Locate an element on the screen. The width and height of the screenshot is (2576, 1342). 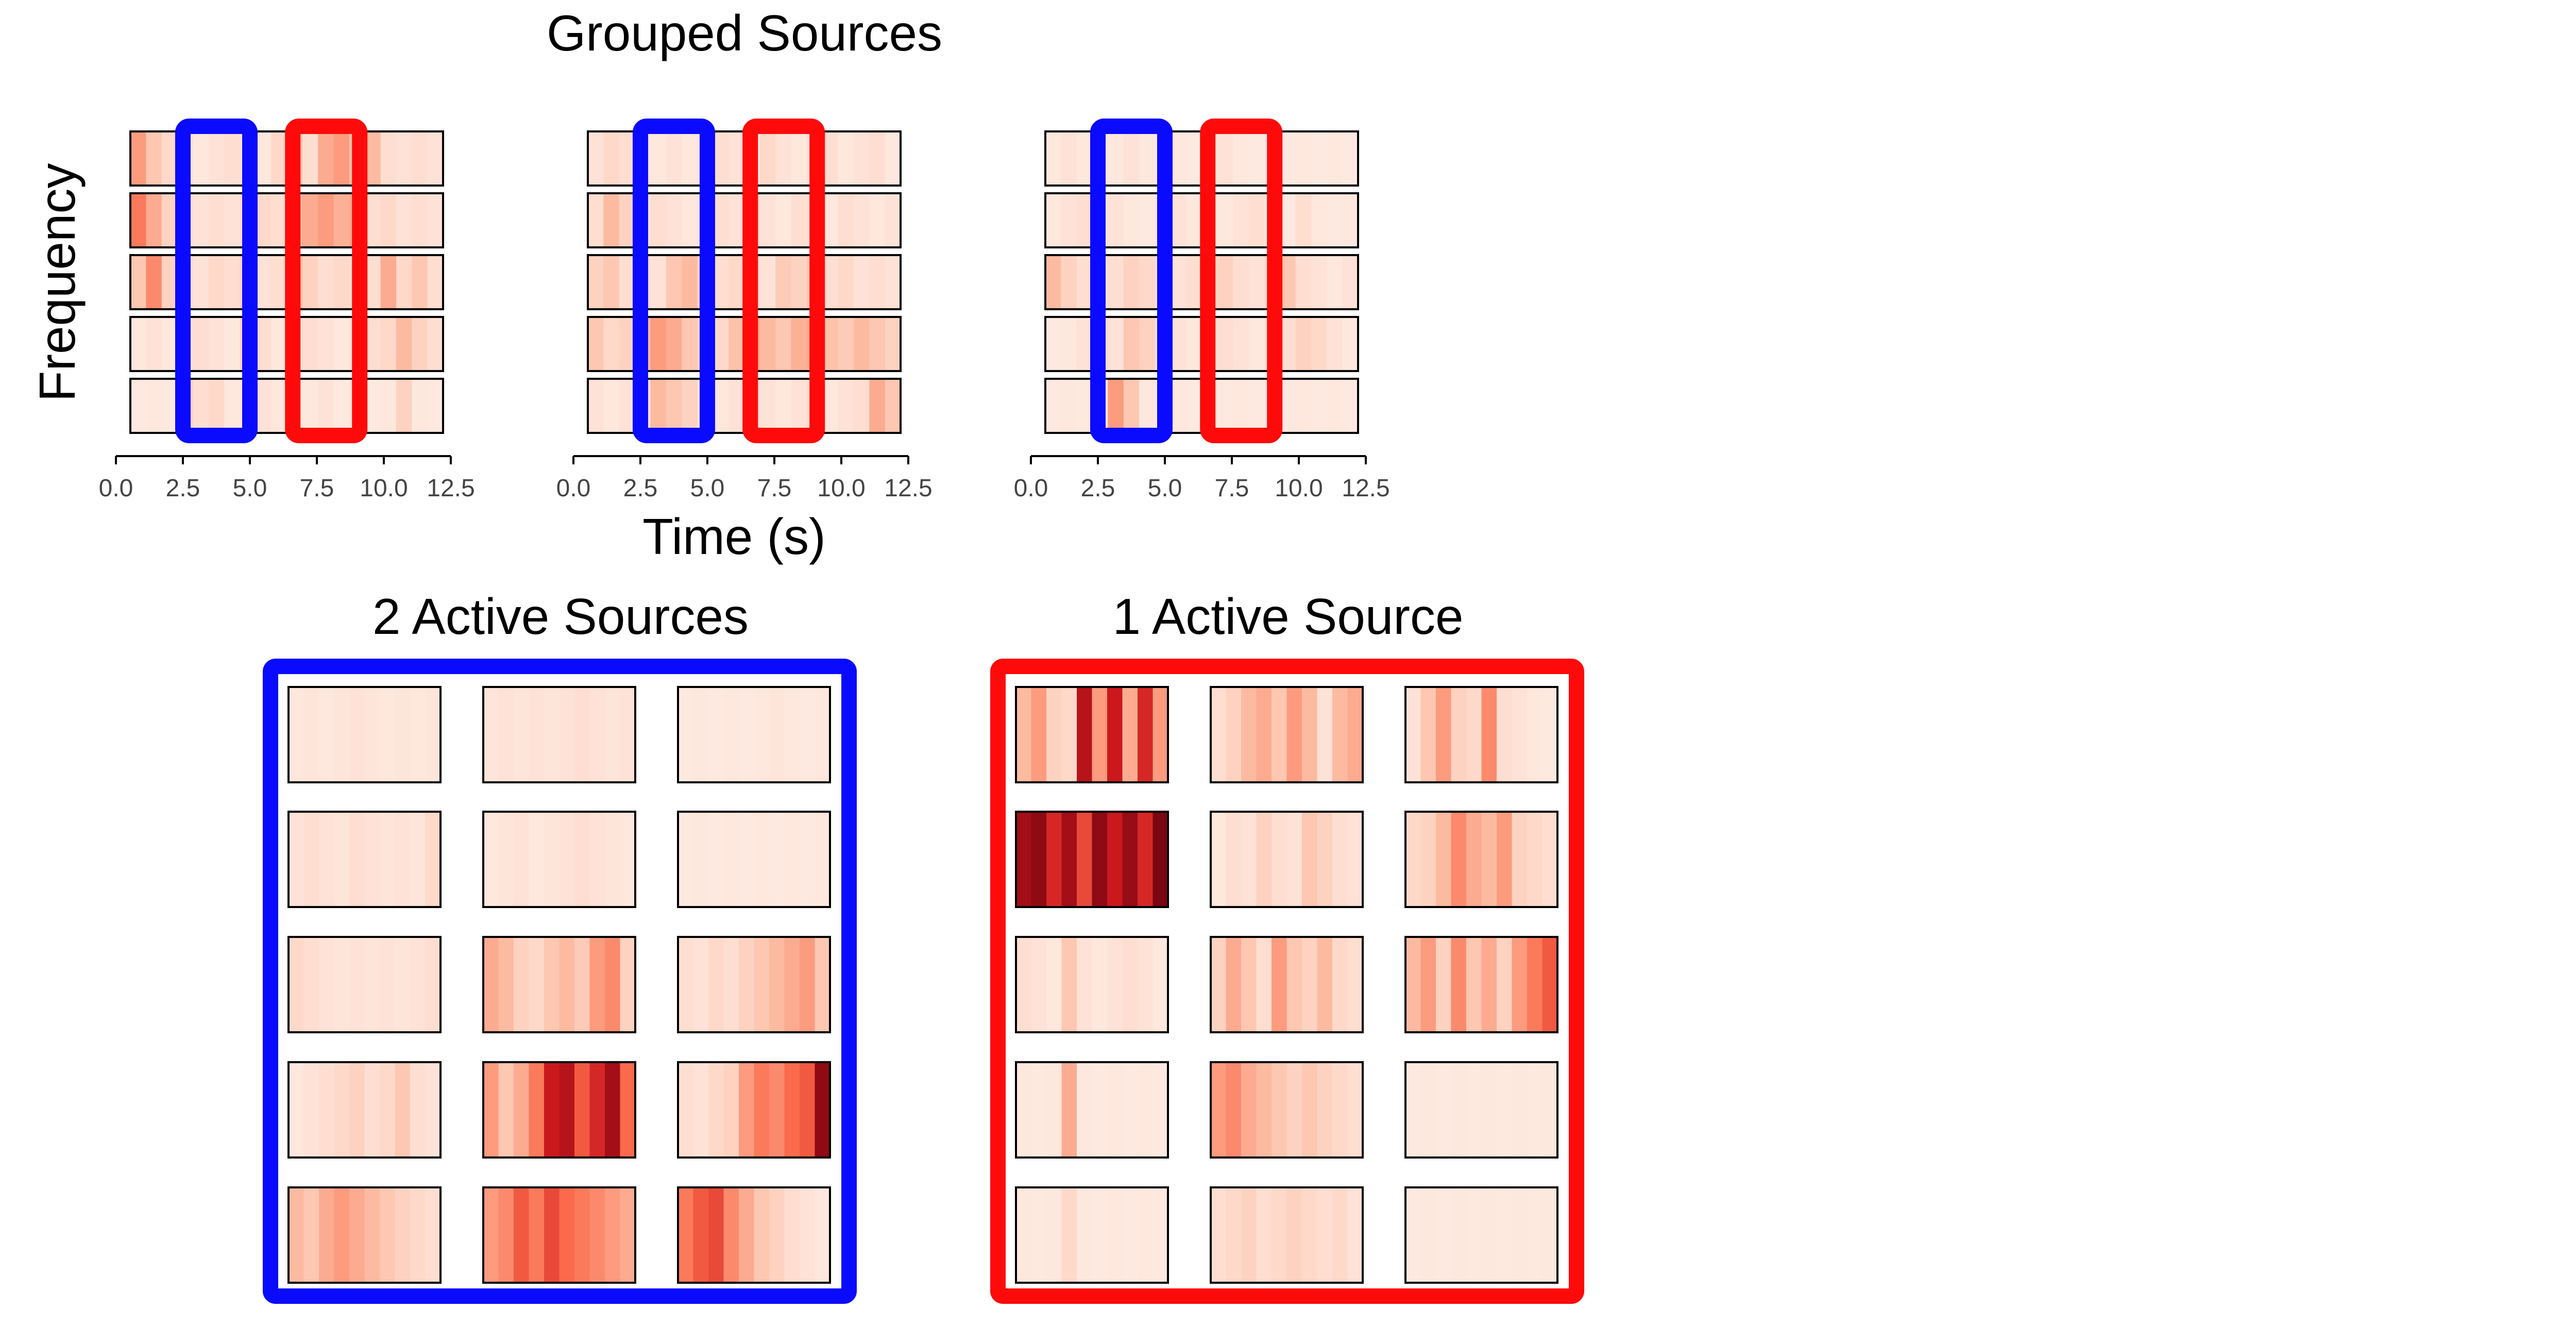
panel-1-cell-r3-c2-bin is located at coordinates (582, 984).